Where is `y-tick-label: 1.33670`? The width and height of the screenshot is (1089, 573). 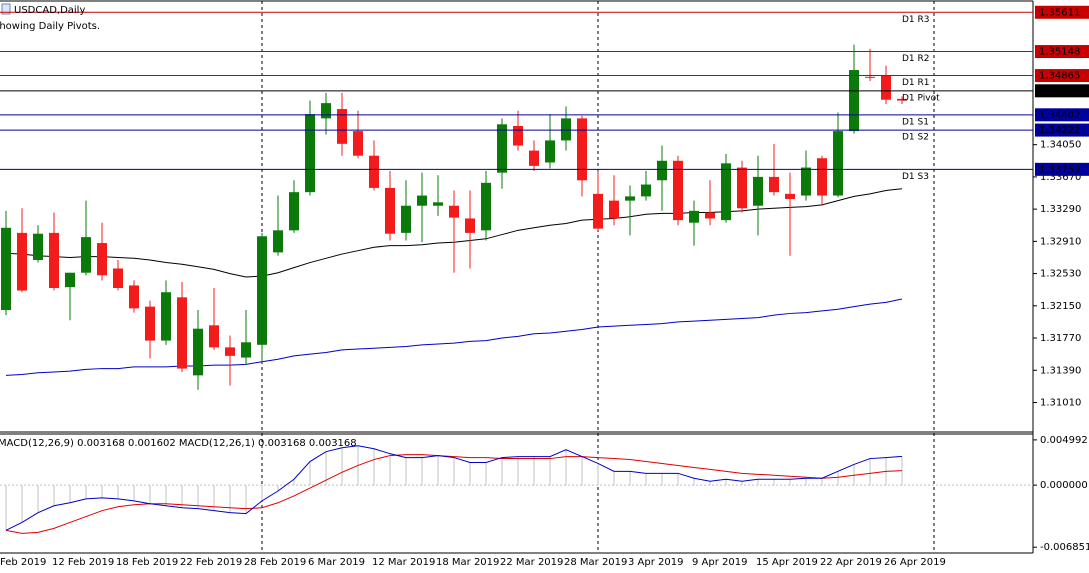 y-tick-label: 1.33670 is located at coordinates (1060, 177).